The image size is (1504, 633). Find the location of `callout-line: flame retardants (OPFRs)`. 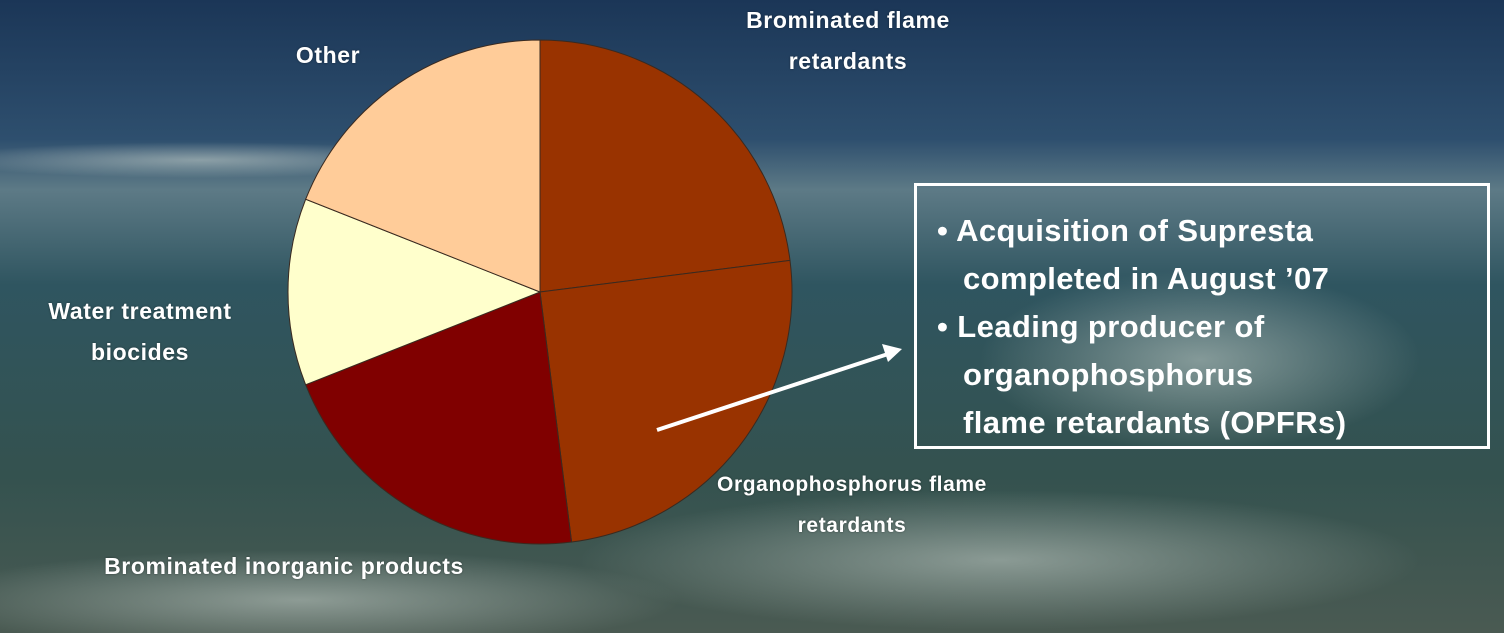

callout-line: flame retardants (OPFRs) is located at coordinates (1155, 422).